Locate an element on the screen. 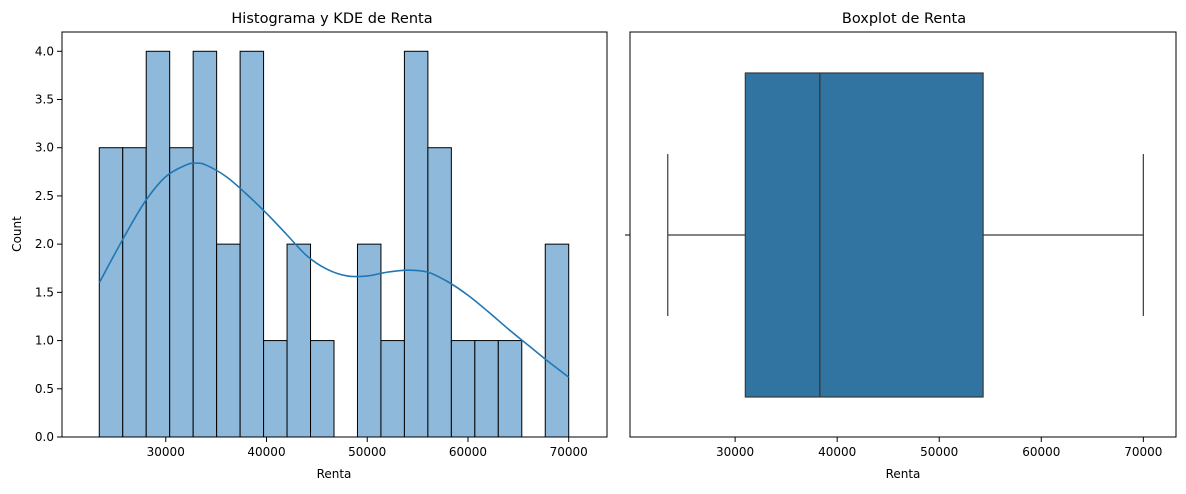 The width and height of the screenshot is (1186, 494). boxplot-title: Boxplot de Renta is located at coordinates (904, 19).